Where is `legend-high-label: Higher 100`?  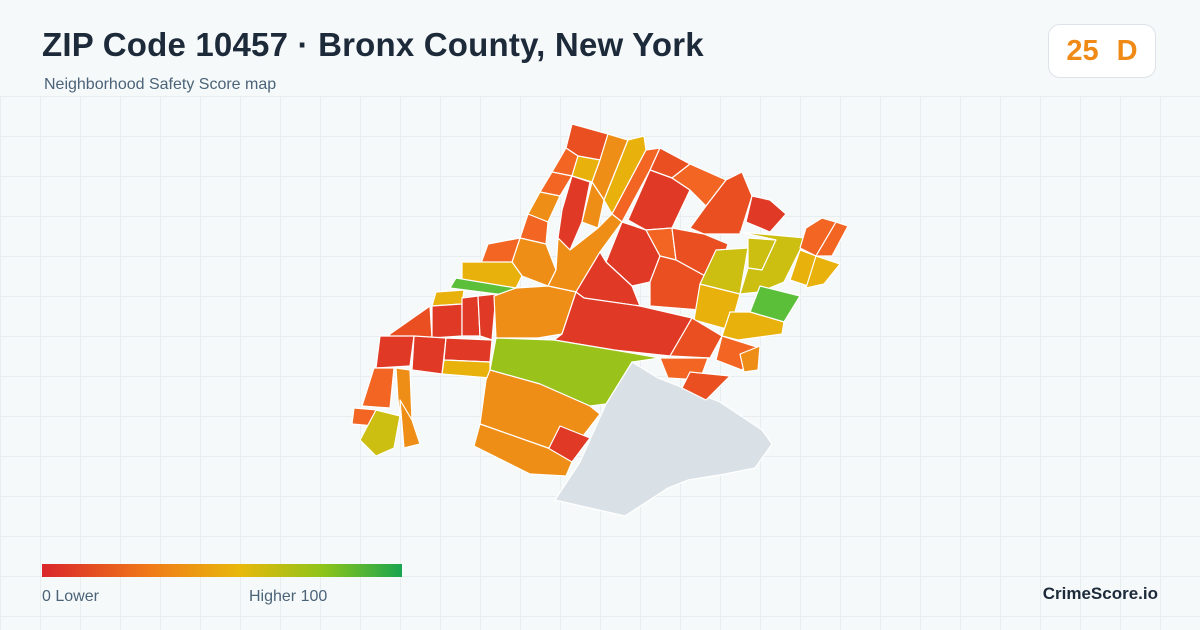 legend-high-label: Higher 100 is located at coordinates (288, 596).